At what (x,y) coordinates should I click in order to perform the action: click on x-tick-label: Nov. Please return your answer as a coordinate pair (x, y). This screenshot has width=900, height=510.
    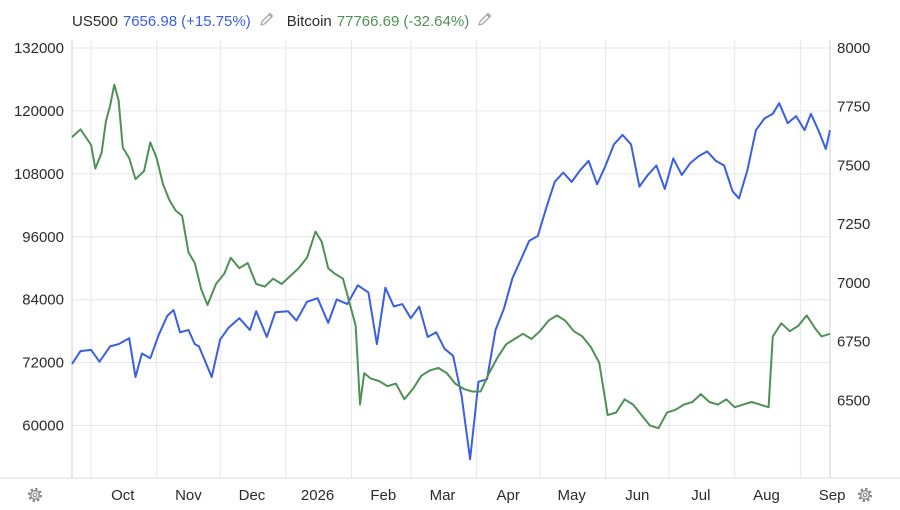
    Looking at the image, I should click on (188, 495).